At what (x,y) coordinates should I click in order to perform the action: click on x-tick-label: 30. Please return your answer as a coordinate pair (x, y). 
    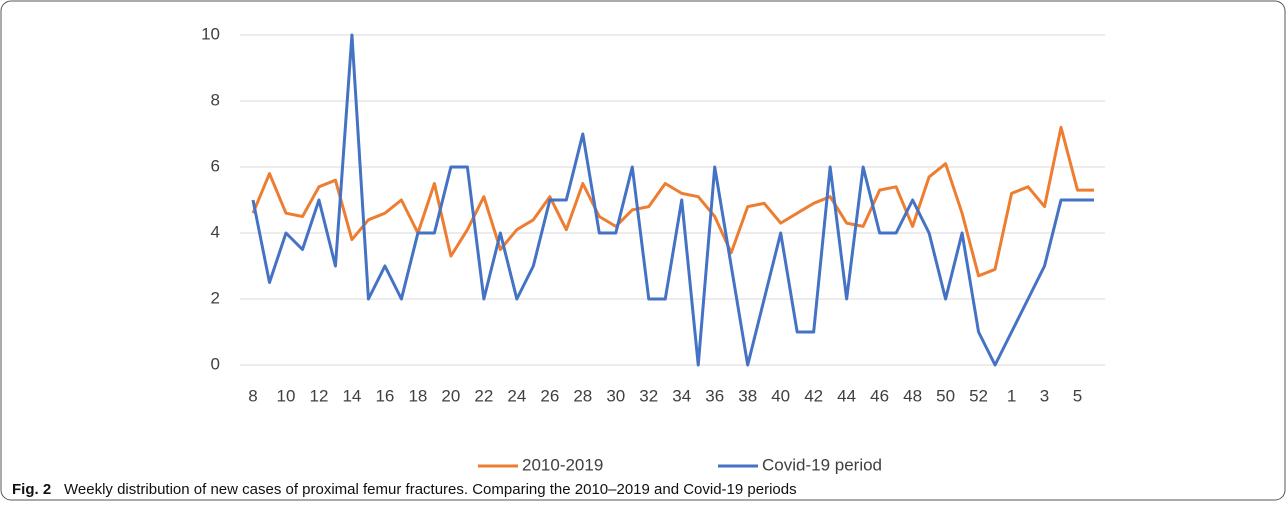
    Looking at the image, I should click on (615, 395).